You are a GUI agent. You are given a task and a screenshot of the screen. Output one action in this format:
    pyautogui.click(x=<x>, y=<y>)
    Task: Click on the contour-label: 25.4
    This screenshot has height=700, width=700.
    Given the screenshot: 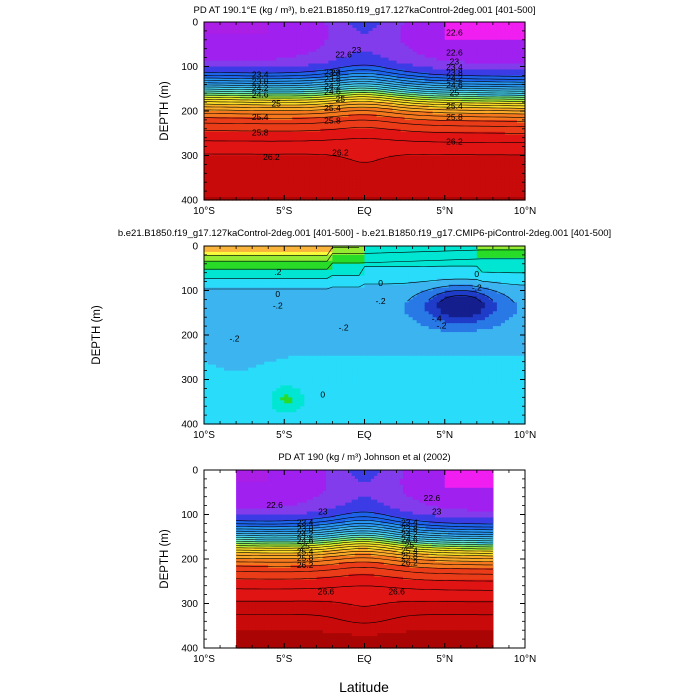 What is the action you would take?
    pyautogui.click(x=260, y=117)
    